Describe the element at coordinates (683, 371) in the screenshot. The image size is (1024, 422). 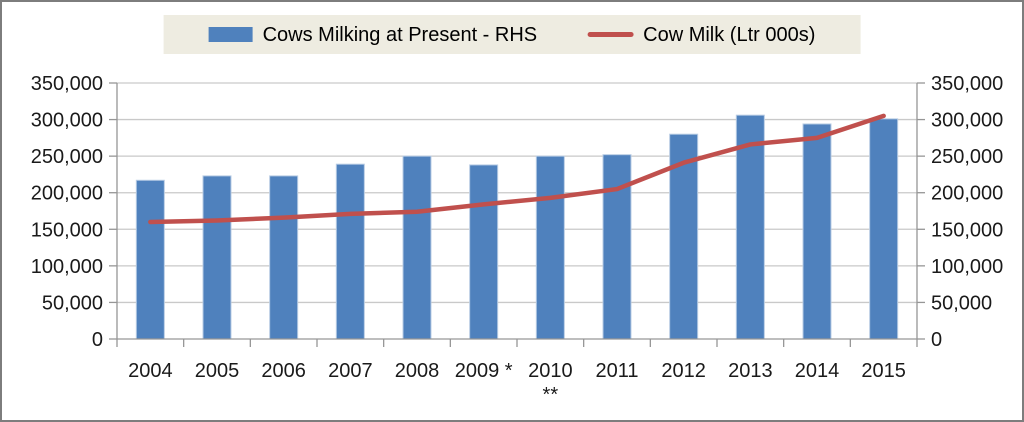
I see `x-axis-label: 2012` at that location.